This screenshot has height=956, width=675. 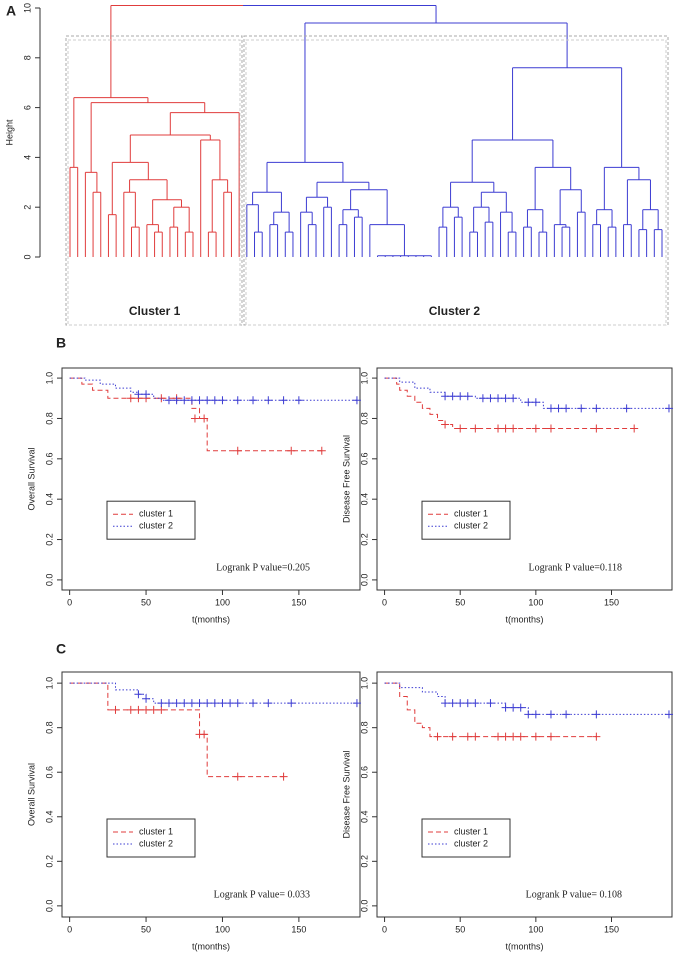 What do you see at coordinates (9, 132) in the screenshot?
I see `y-axis-label: Height` at bounding box center [9, 132].